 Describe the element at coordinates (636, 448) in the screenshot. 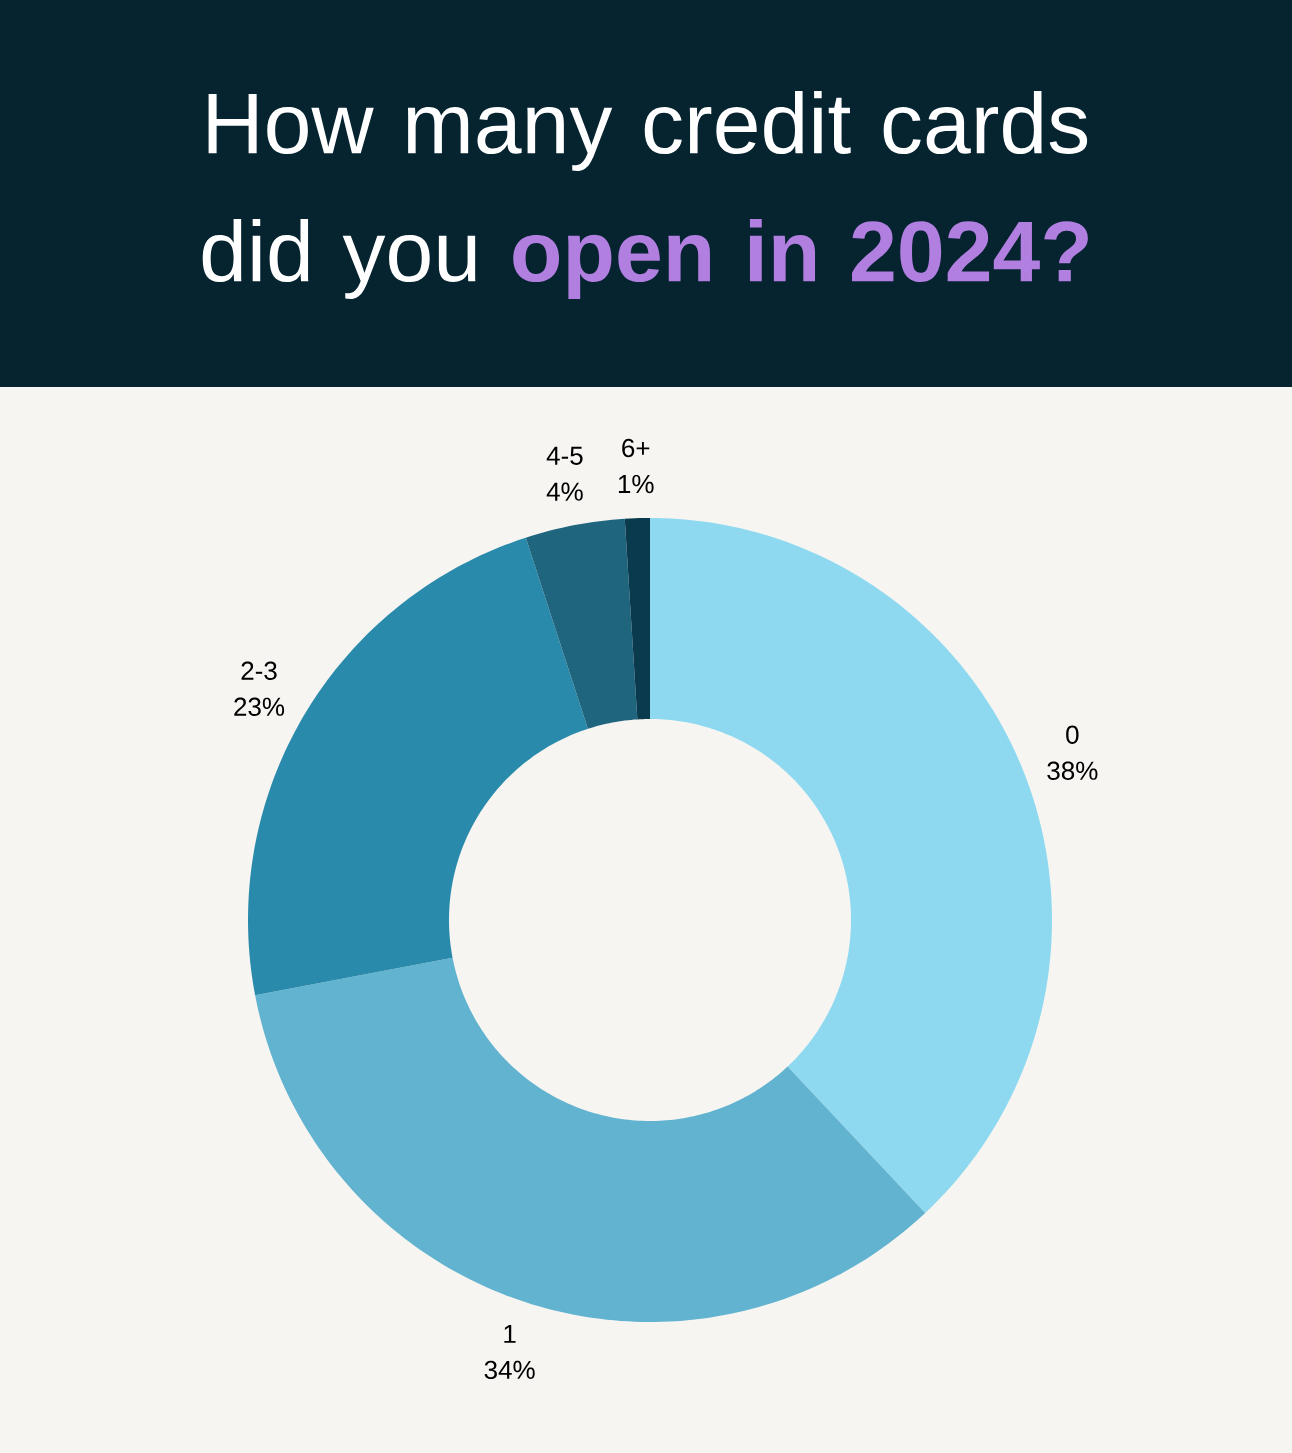

I see `slice-label: 6+` at that location.